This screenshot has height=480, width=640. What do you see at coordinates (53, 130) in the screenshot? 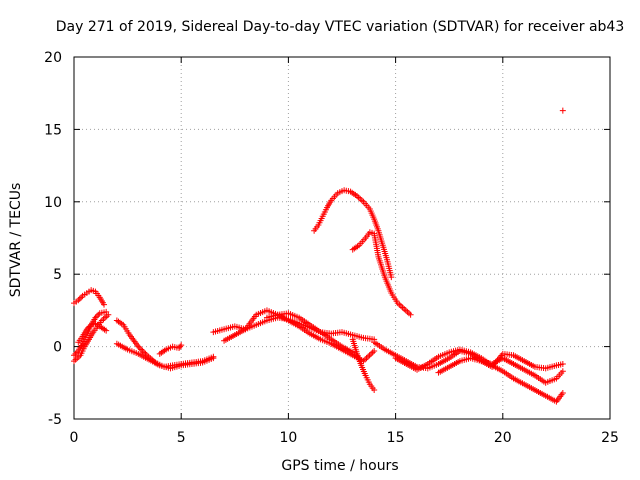
I see `y-tick-label: 15` at bounding box center [53, 130].